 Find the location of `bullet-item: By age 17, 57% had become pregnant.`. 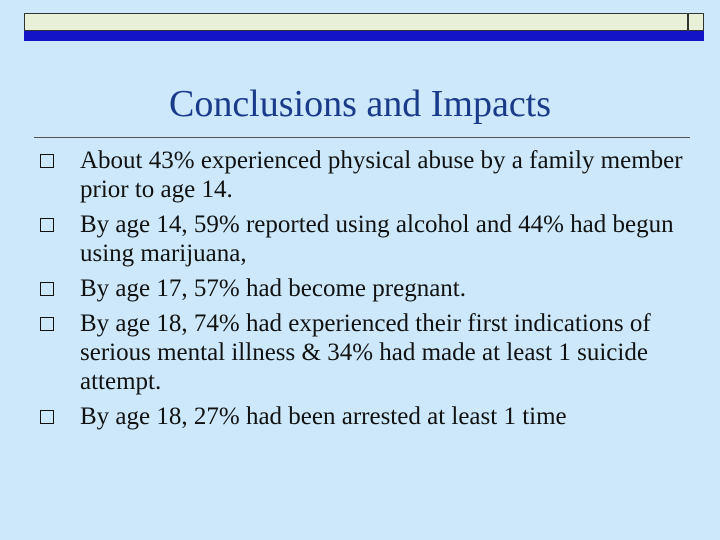

bullet-item: By age 17, 57% had become pregnant. is located at coordinates (370, 288).